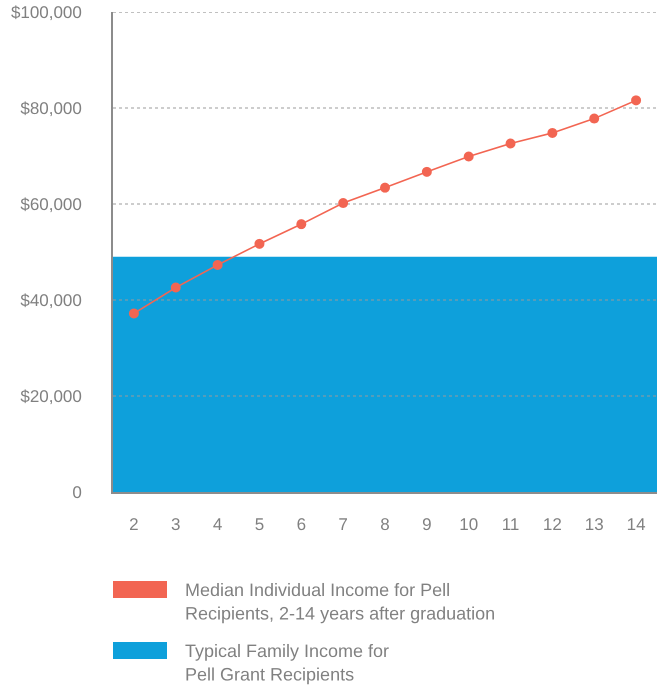 This screenshot has height=685, width=659. Describe the element at coordinates (340, 602) in the screenshot. I see `legend-label: Median Individual Income for Pell Recipients, 2-14 years after graduation` at that location.